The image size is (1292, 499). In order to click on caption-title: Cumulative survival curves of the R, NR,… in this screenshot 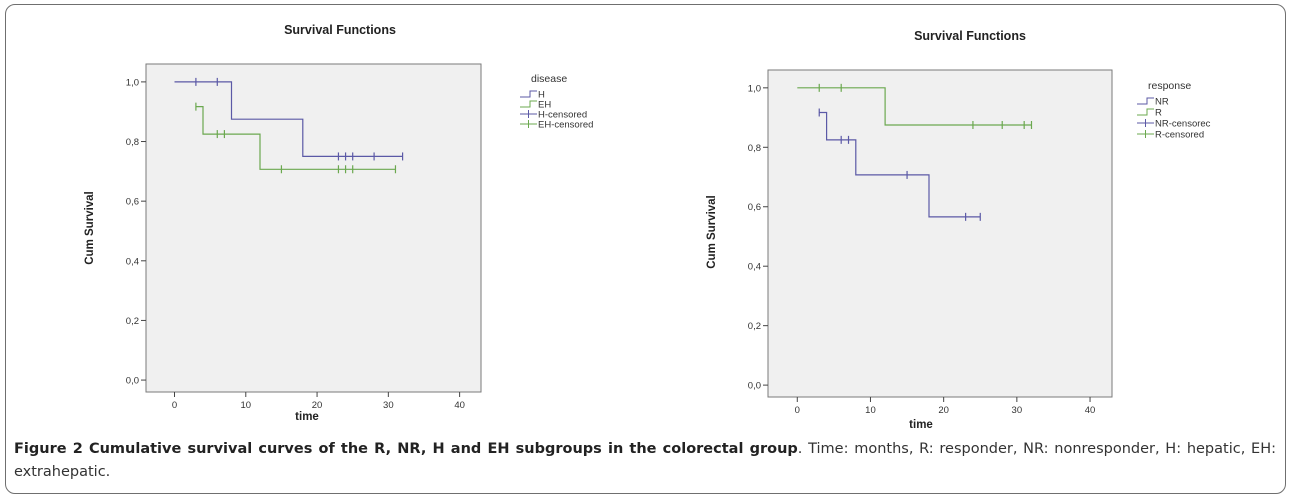, I will do `click(440, 449)`.